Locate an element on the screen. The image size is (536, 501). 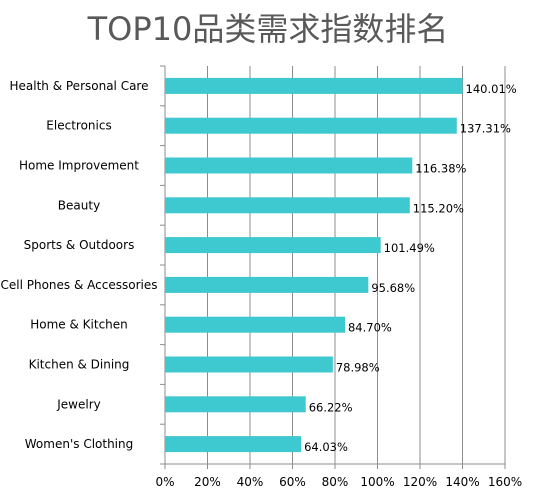
data-label: 84.70% is located at coordinates (370, 328).